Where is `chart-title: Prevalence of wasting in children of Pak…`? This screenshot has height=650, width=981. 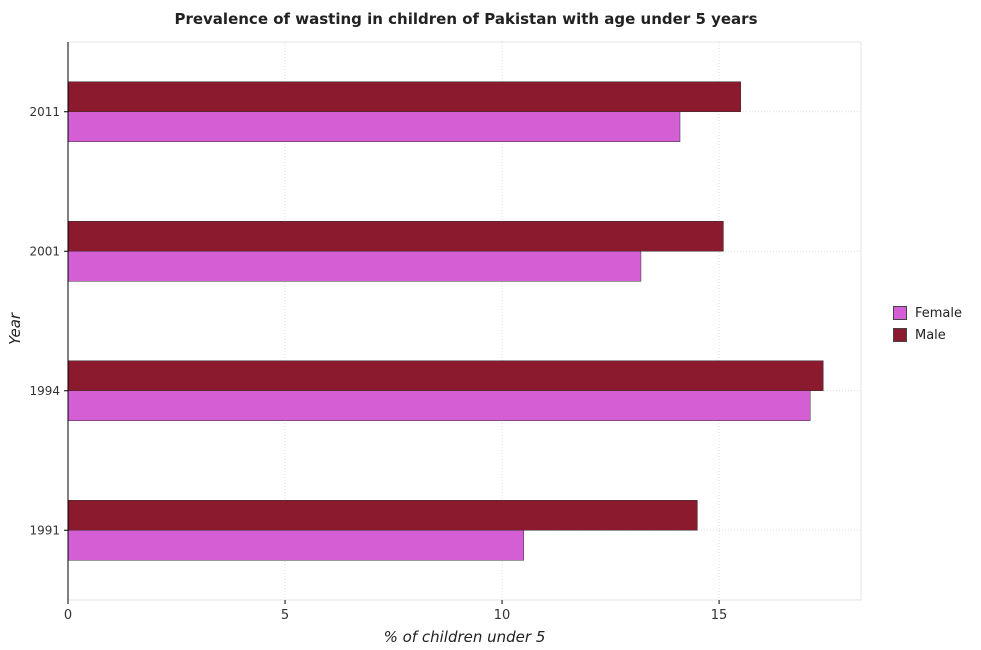
chart-title: Prevalence of wasting in children of Pak… is located at coordinates (466, 19).